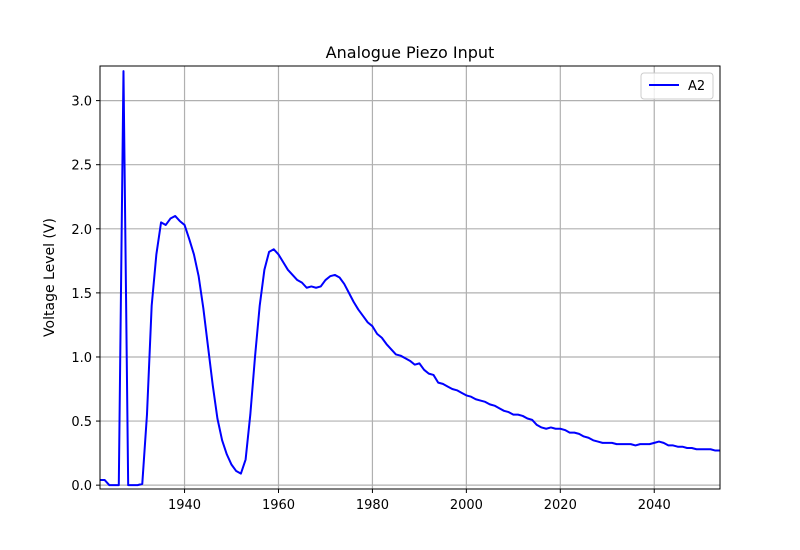  What do you see at coordinates (278, 505) in the screenshot?
I see `x-tick-label: 1960` at bounding box center [278, 505].